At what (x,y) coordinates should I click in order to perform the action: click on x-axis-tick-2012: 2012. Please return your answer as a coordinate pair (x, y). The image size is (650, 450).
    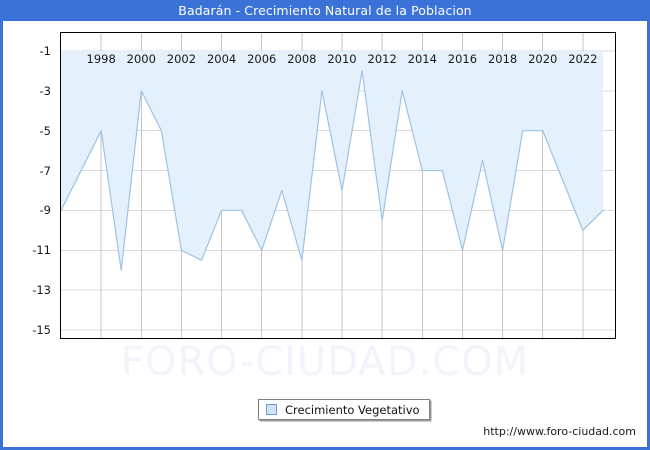
    Looking at the image, I should click on (382, 59).